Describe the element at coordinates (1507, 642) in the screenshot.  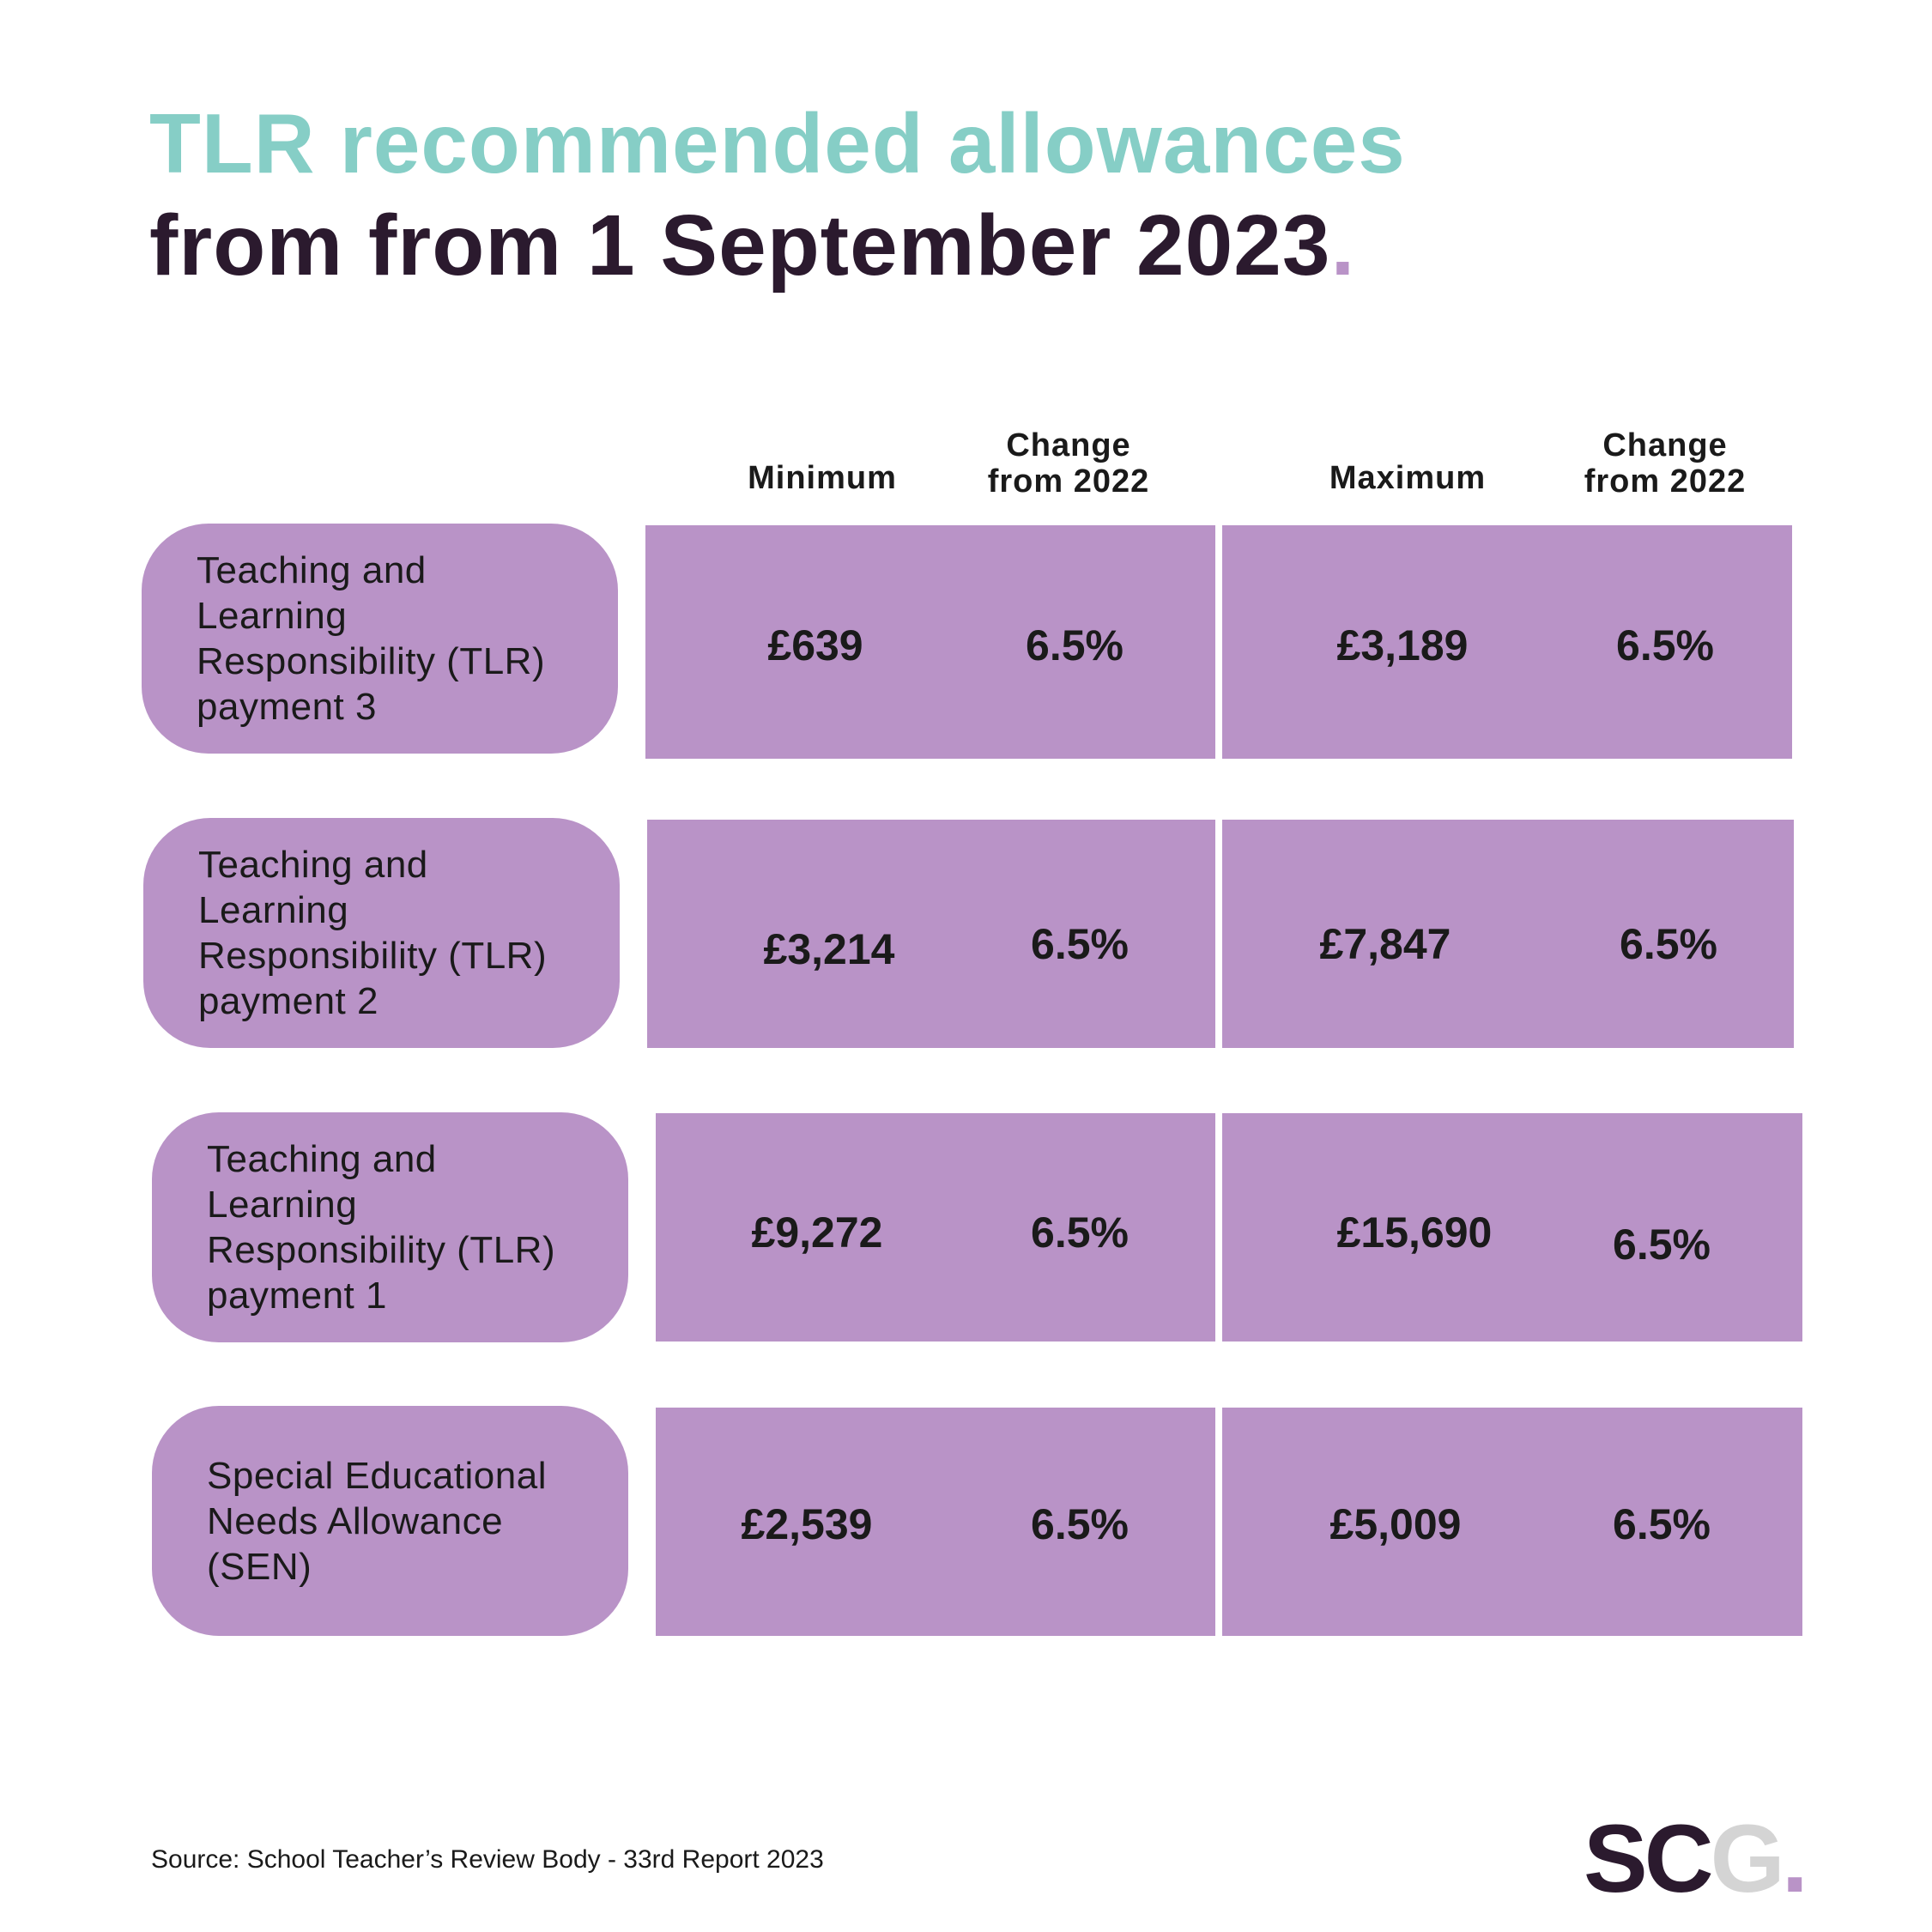
I see `row-1-max-panel` at that location.